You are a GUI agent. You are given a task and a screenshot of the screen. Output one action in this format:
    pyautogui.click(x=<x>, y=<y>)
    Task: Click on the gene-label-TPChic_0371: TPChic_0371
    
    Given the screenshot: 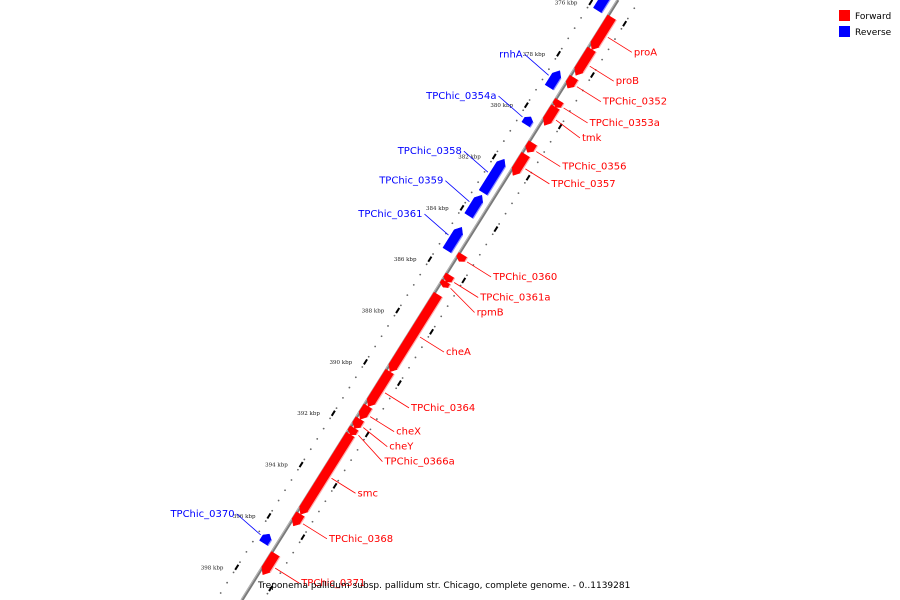 What is the action you would take?
    pyautogui.click(x=332, y=583)
    